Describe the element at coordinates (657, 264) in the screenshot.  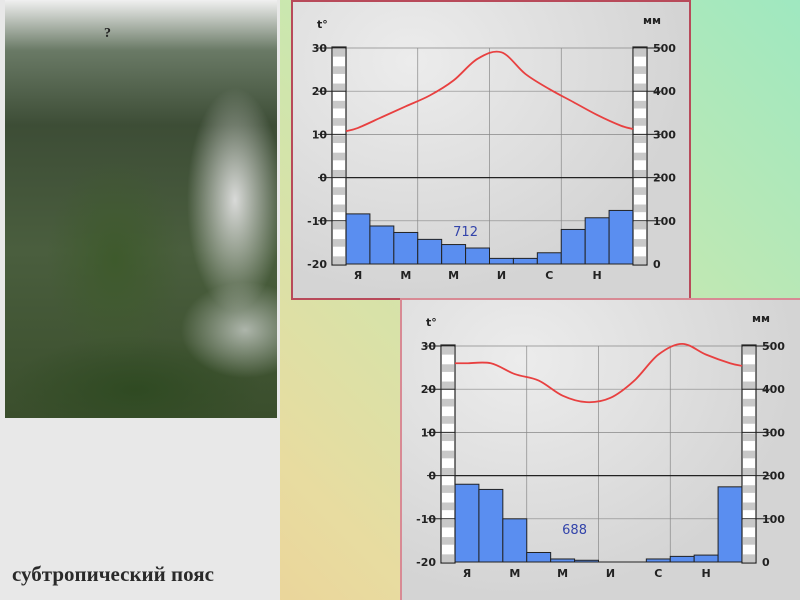
I see `precip-tick-label: 0` at that location.